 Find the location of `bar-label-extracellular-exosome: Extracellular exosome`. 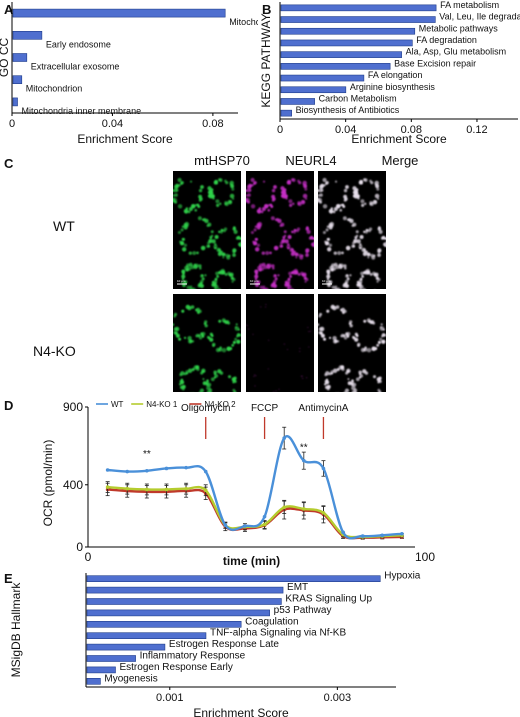

bar-label-extracellular-exosome: Extracellular exosome is located at coordinates (75, 67).